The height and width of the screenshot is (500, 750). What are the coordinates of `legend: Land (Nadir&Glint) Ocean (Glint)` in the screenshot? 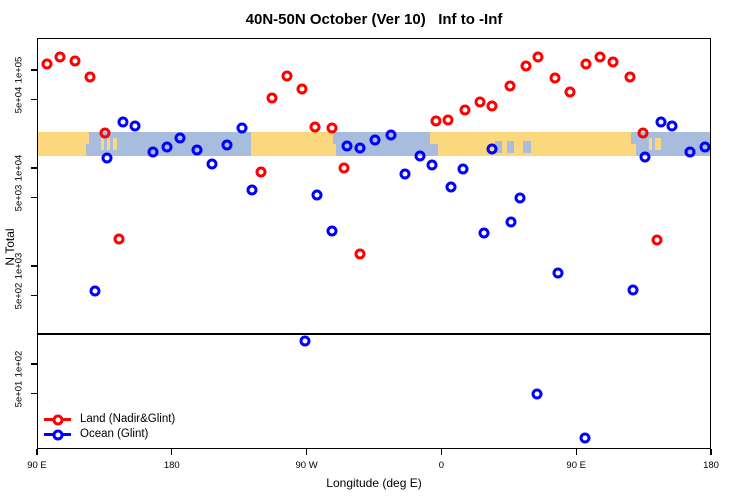 It's located at (109, 427).